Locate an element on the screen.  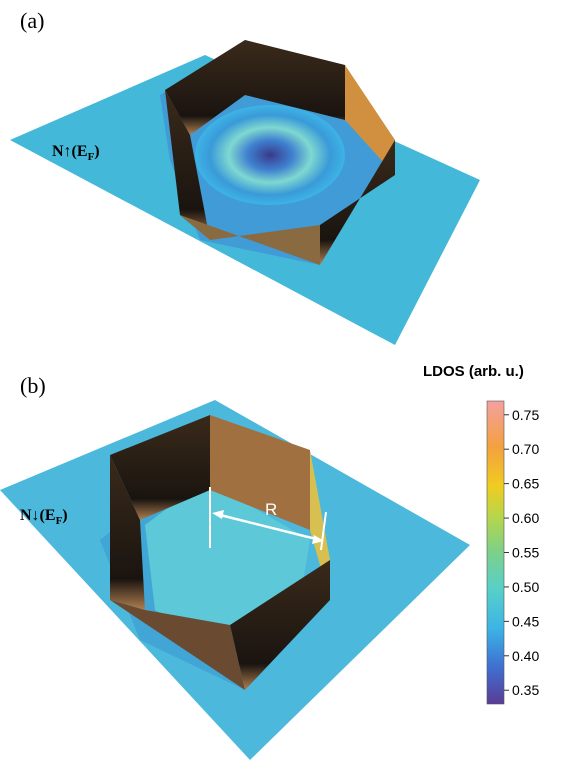
tick-label: 0.50 is located at coordinates (525, 587).